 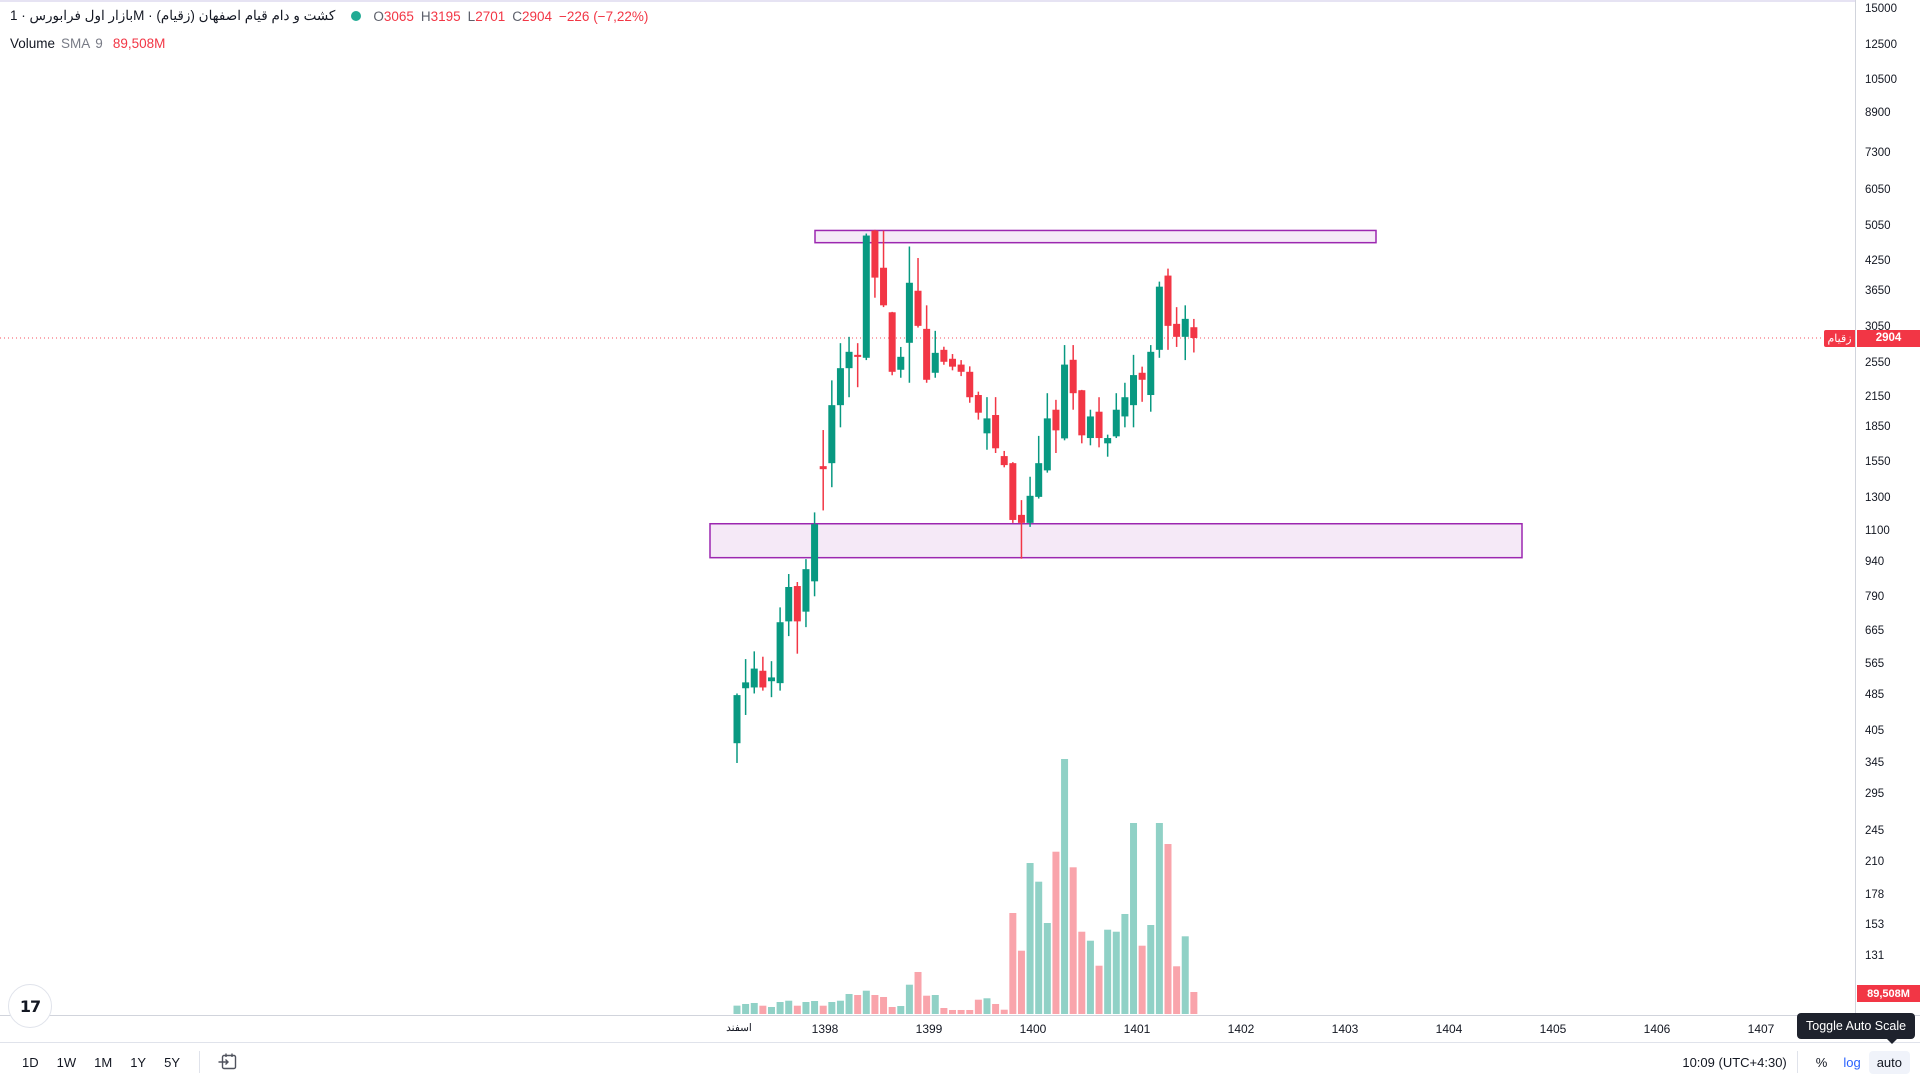 What do you see at coordinates (604, 16) in the screenshot?
I see `ohlc-change: −226 (−7,22%)` at bounding box center [604, 16].